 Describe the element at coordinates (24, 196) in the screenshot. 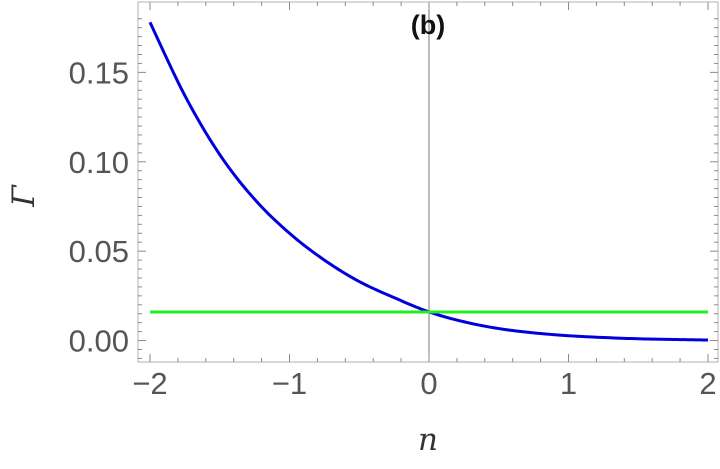

I see `y-axis-title: Γ` at that location.